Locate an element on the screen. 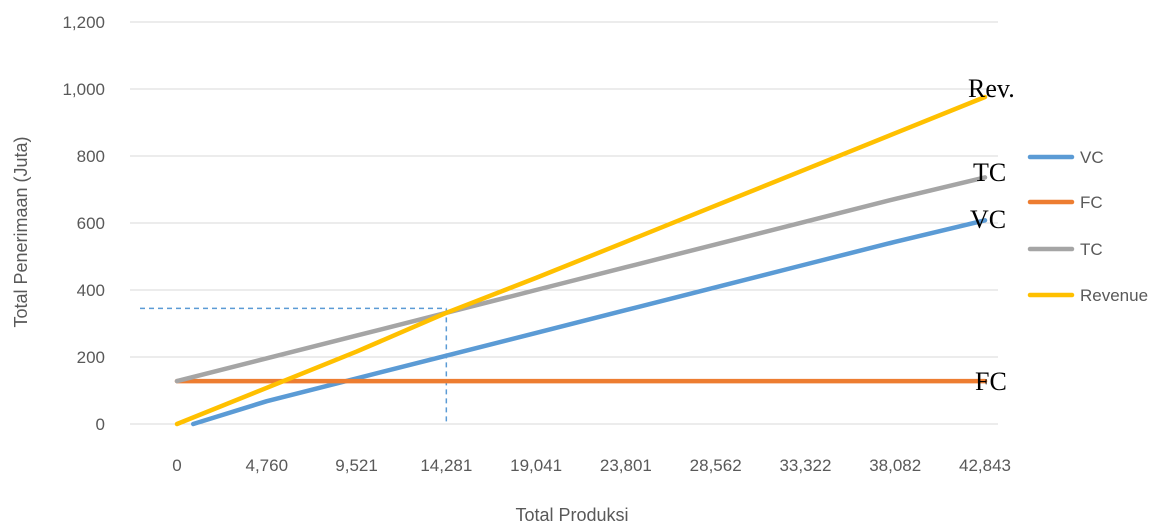 This screenshot has width=1170, height=524. y-tick-labels: 0 200 400 600 800 1,000 1,200 is located at coordinates (83, 223).